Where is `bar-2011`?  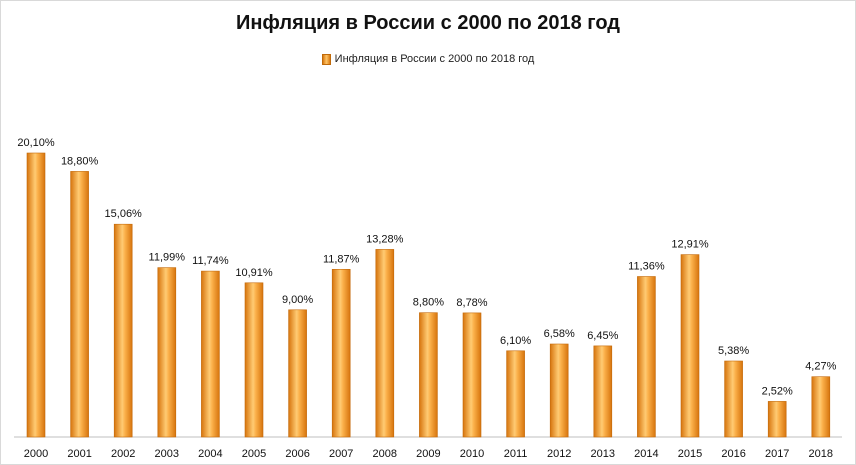 bar-2011 is located at coordinates (515, 394).